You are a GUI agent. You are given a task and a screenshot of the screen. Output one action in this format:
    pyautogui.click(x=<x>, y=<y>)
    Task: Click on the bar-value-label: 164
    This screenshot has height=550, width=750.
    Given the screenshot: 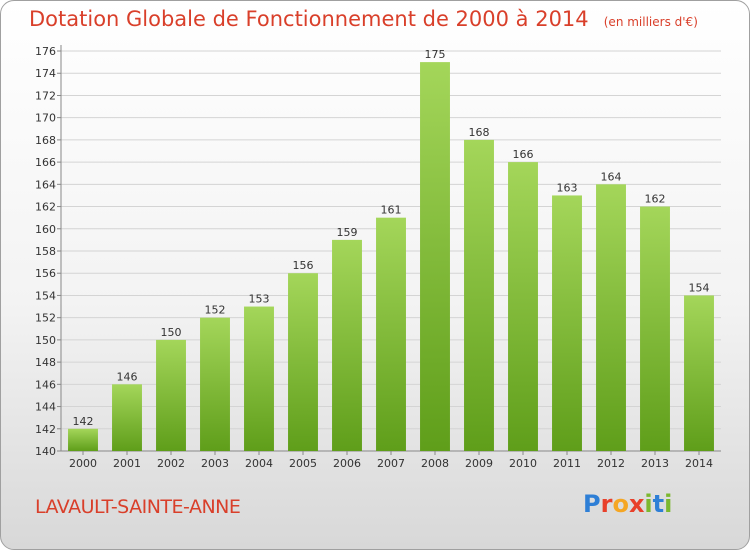 What is the action you would take?
    pyautogui.click(x=611, y=176)
    